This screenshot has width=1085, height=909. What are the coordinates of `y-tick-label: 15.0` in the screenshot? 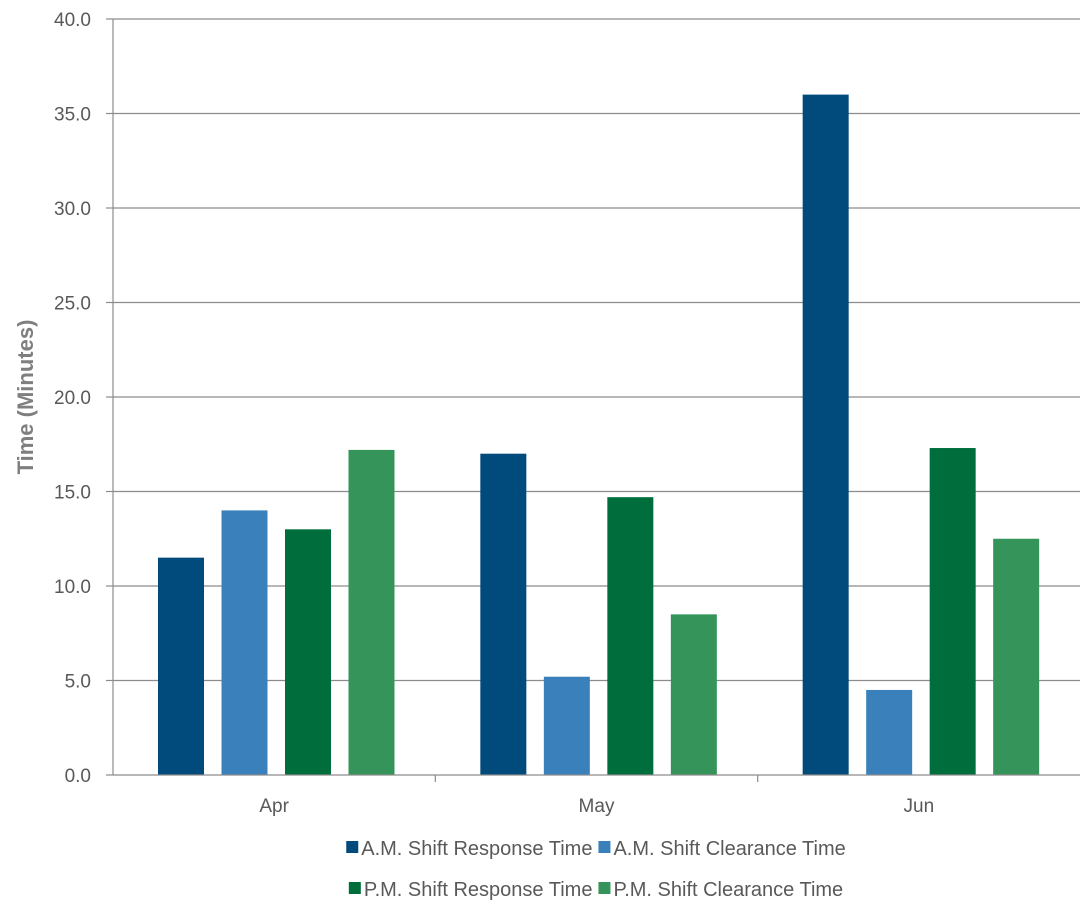 It's located at (72, 493).